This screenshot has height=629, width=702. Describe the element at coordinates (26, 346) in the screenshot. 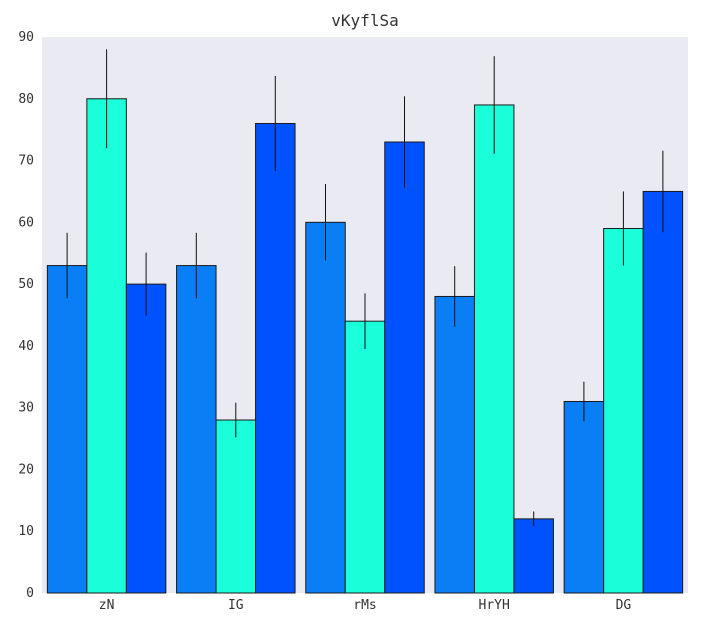

I see `y-tick-label: 40` at that location.